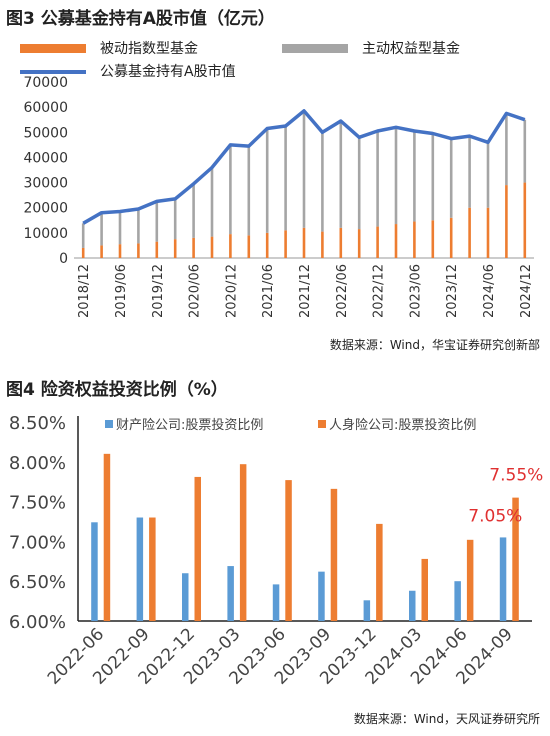  Describe the element at coordinates (117, 390) in the screenshot. I see `chart2-title: 图4 险资权益投资比例（%）` at that location.